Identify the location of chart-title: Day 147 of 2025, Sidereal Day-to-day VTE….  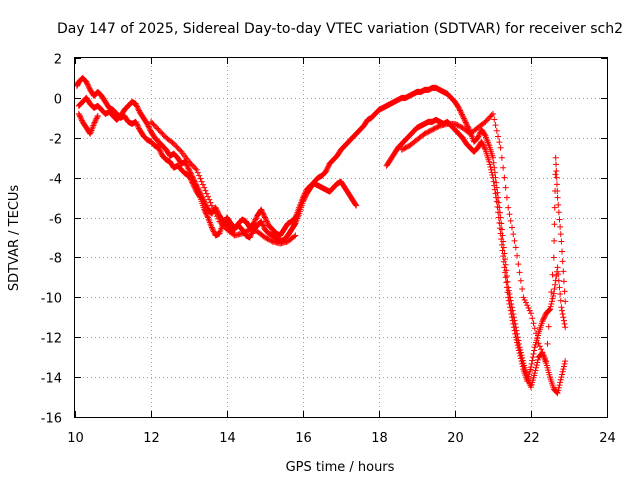
(340, 29).